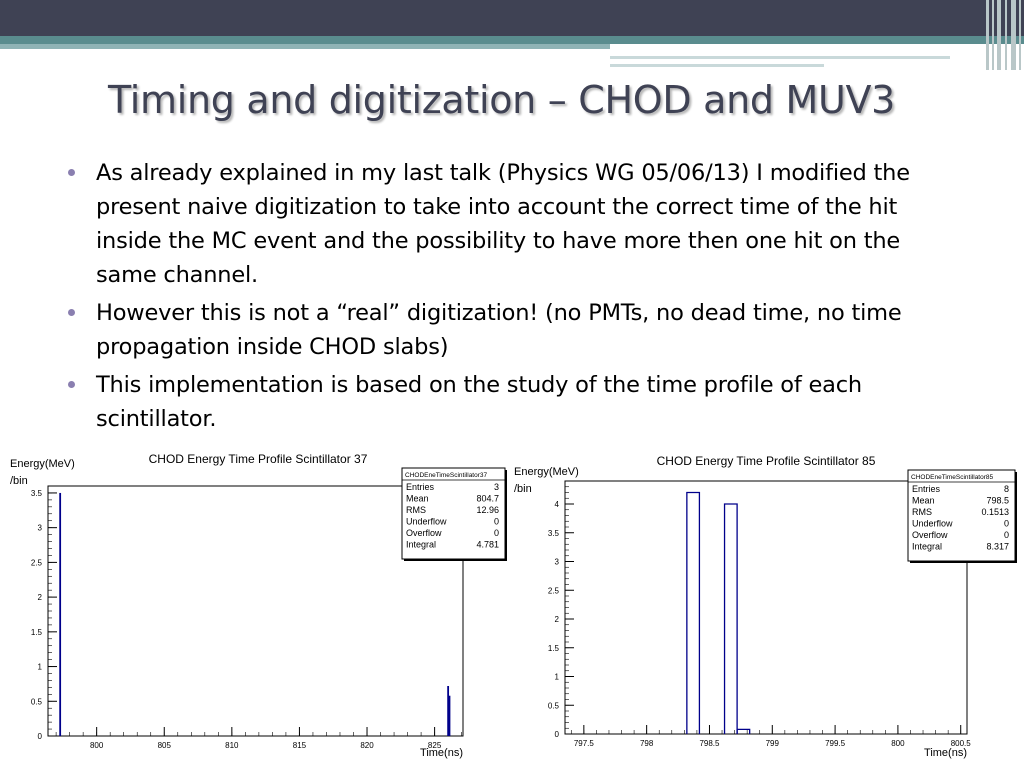  What do you see at coordinates (258, 459) in the screenshot?
I see `chart-title: CHOD Energy Time Profile Scintillator 37` at bounding box center [258, 459].